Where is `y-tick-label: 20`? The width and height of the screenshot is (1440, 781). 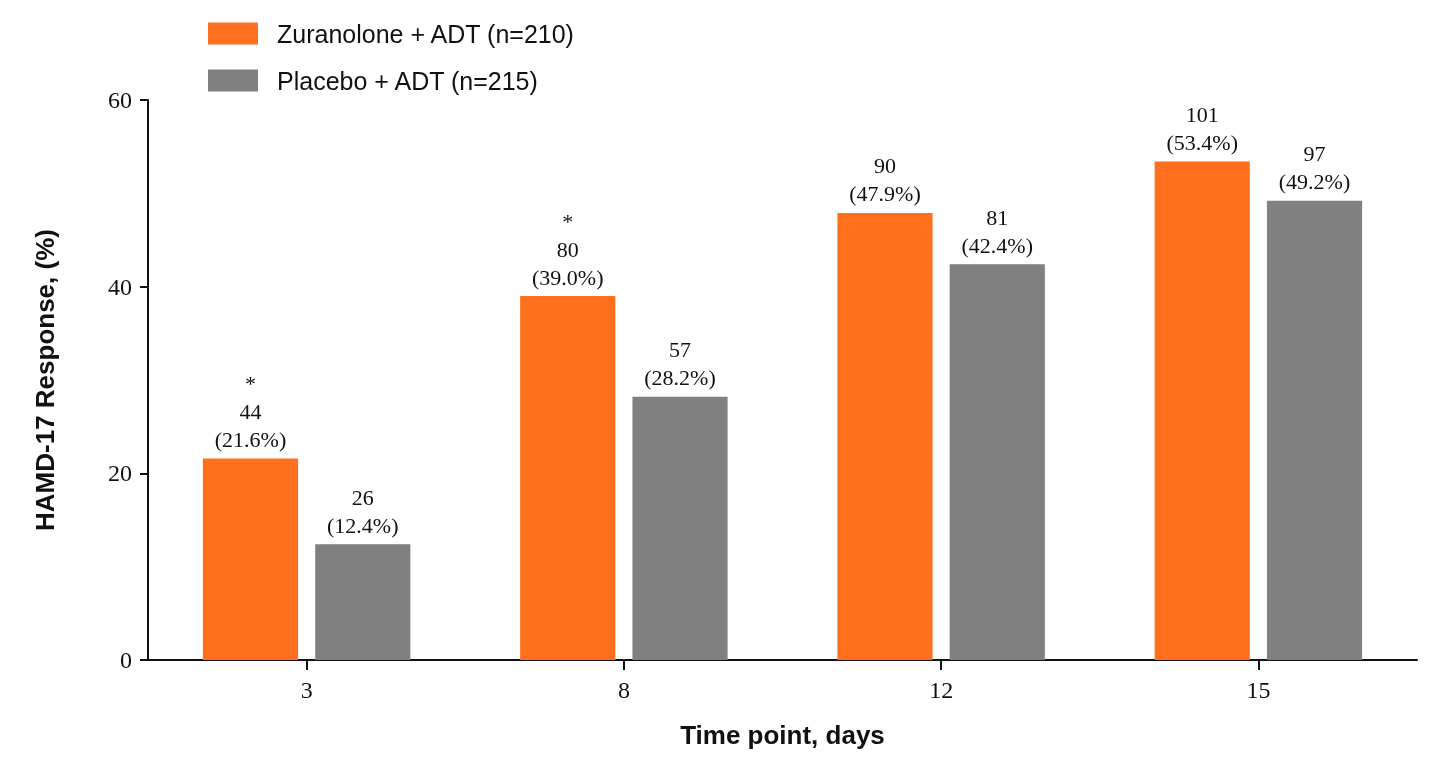 y-tick-label: 20 is located at coordinates (120, 473).